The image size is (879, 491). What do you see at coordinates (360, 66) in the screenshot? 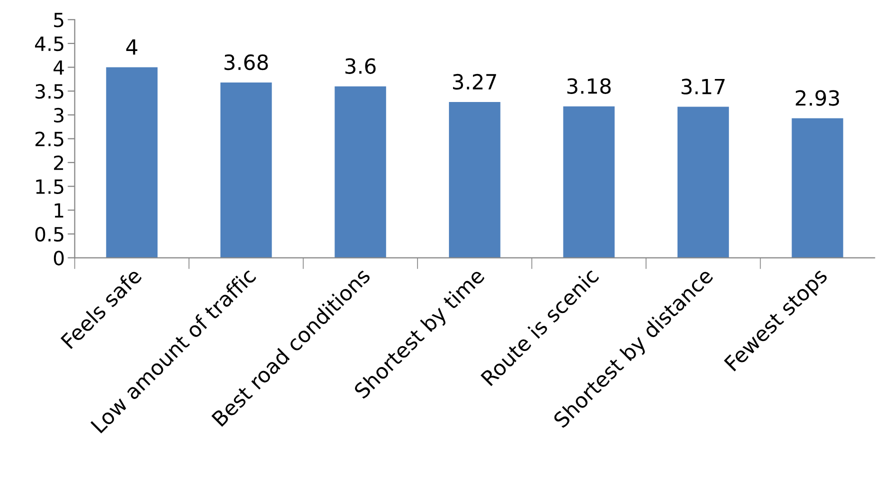
I see `data-label: 3.6` at bounding box center [360, 66].